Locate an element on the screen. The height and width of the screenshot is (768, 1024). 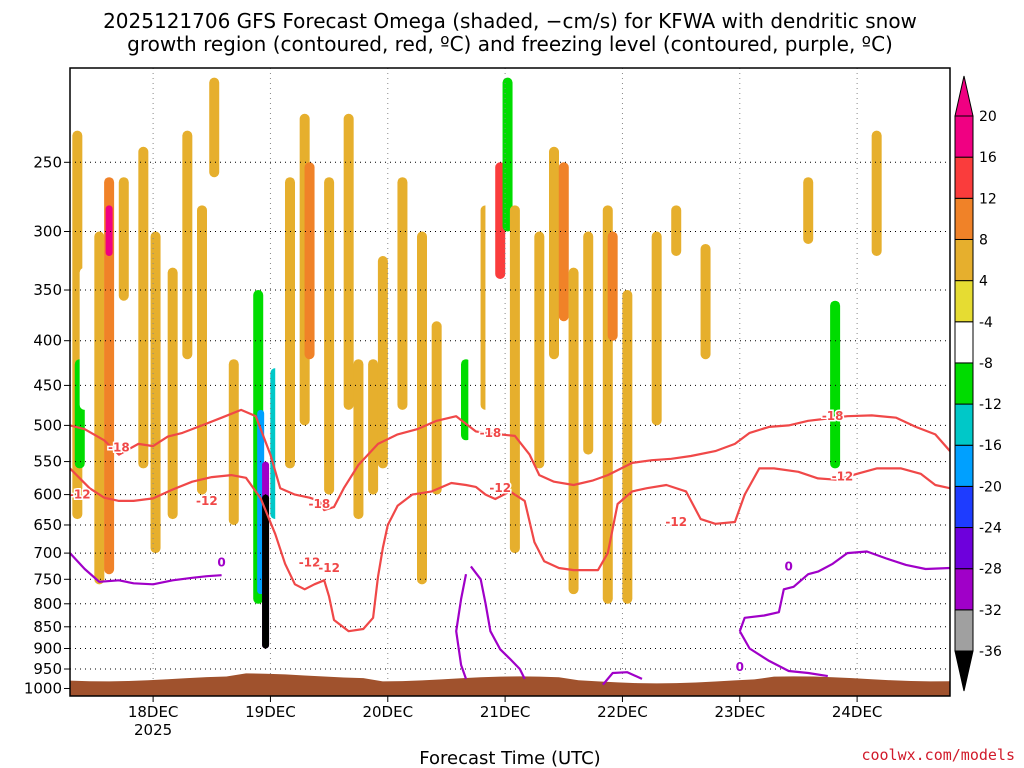
y-tick-label: 750 is located at coordinates (47, 579).